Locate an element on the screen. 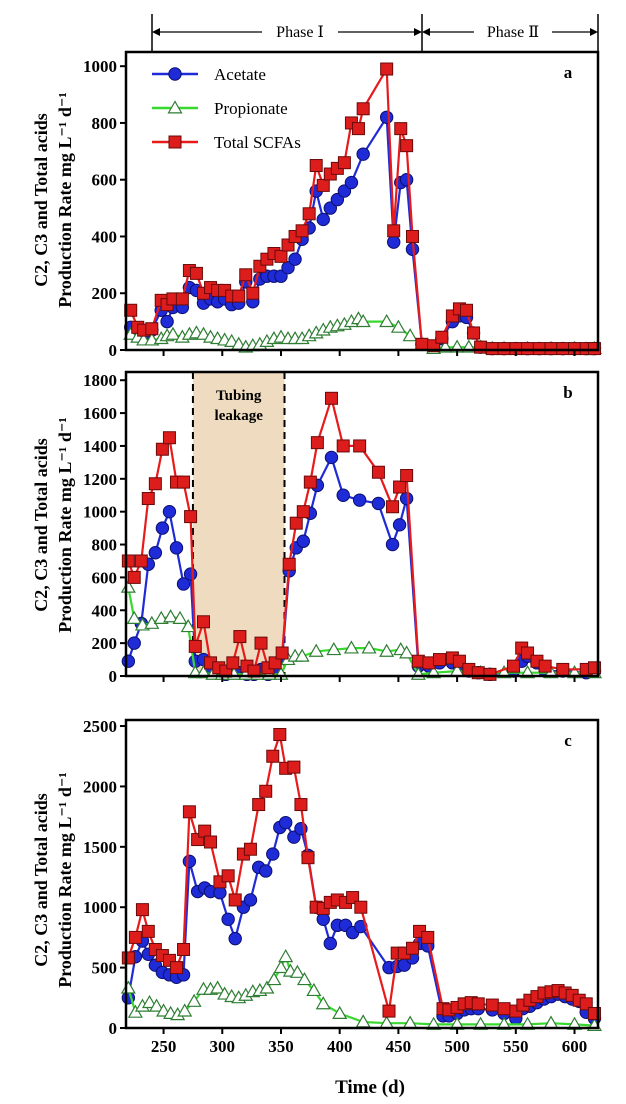  phase-2-label: Phase Ⅱ is located at coordinates (513, 32).